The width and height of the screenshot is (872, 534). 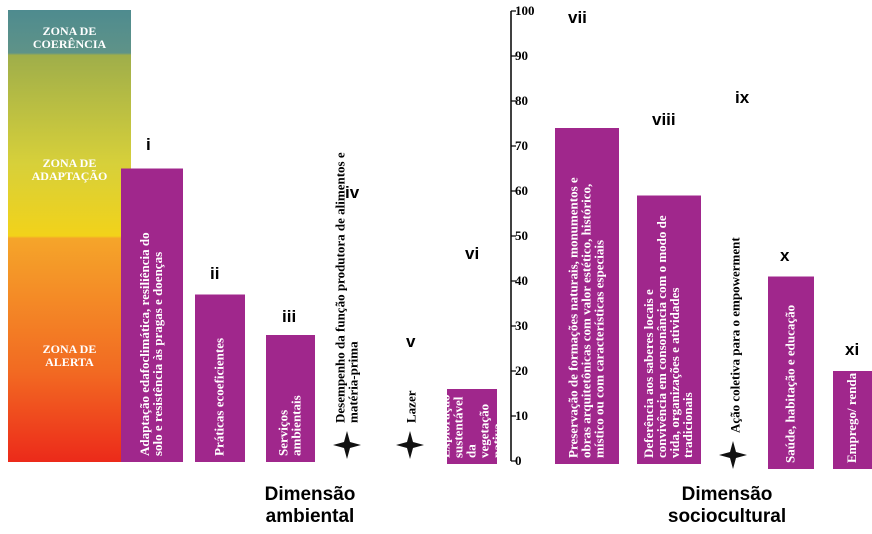 I want to click on y-tick-label: 80, so click(x=521, y=100).